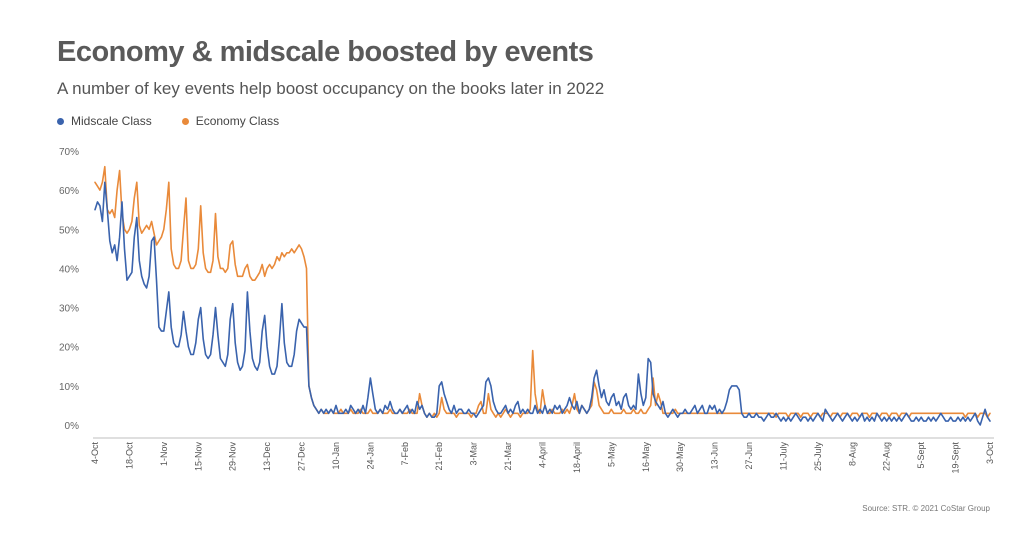  Describe the element at coordinates (926, 508) in the screenshot. I see `source-note: Source: STR. © 2021 CoStar Group` at that location.